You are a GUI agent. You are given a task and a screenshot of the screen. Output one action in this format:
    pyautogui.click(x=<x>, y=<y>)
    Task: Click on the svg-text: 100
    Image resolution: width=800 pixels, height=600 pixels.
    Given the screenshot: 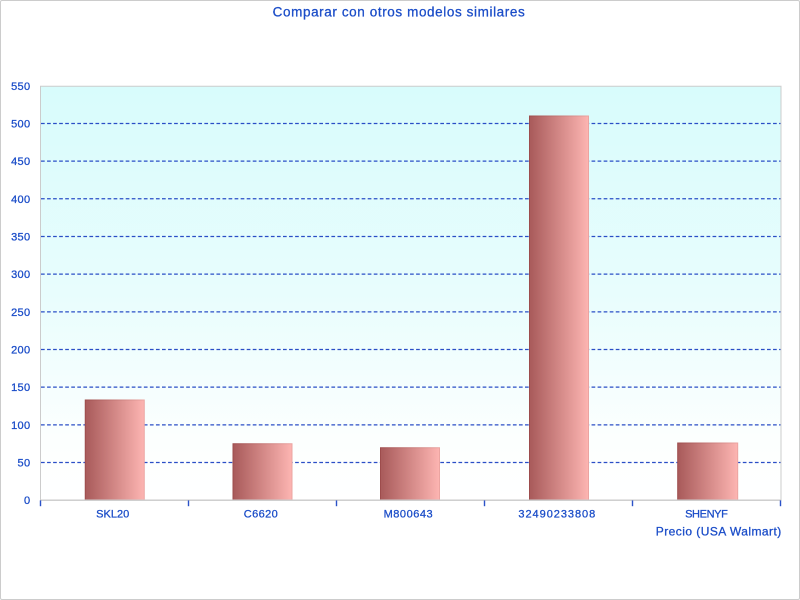 What is the action you would take?
    pyautogui.click(x=20, y=426)
    